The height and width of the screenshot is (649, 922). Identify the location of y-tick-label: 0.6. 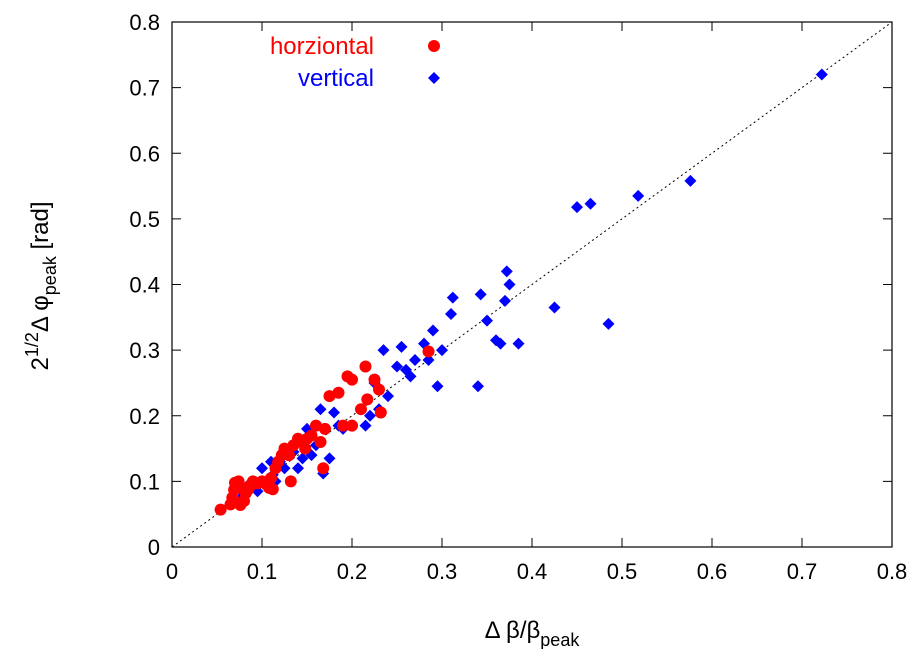
(144, 153).